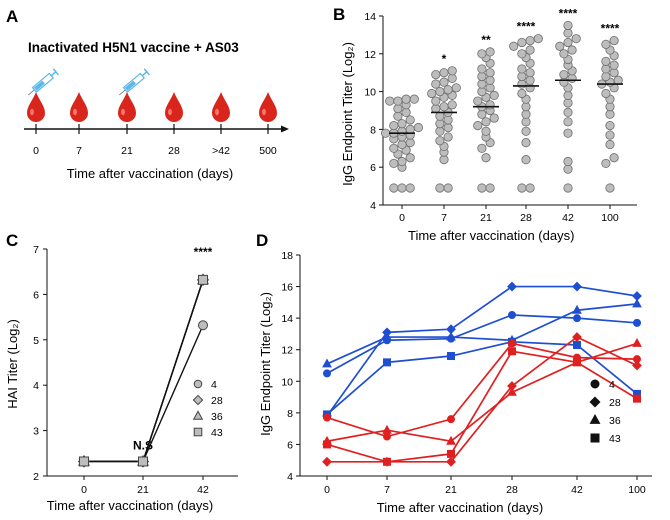 The height and width of the screenshot is (520, 670). Describe the element at coordinates (122, 92) in the screenshot. I see `syringe-needle` at that location.